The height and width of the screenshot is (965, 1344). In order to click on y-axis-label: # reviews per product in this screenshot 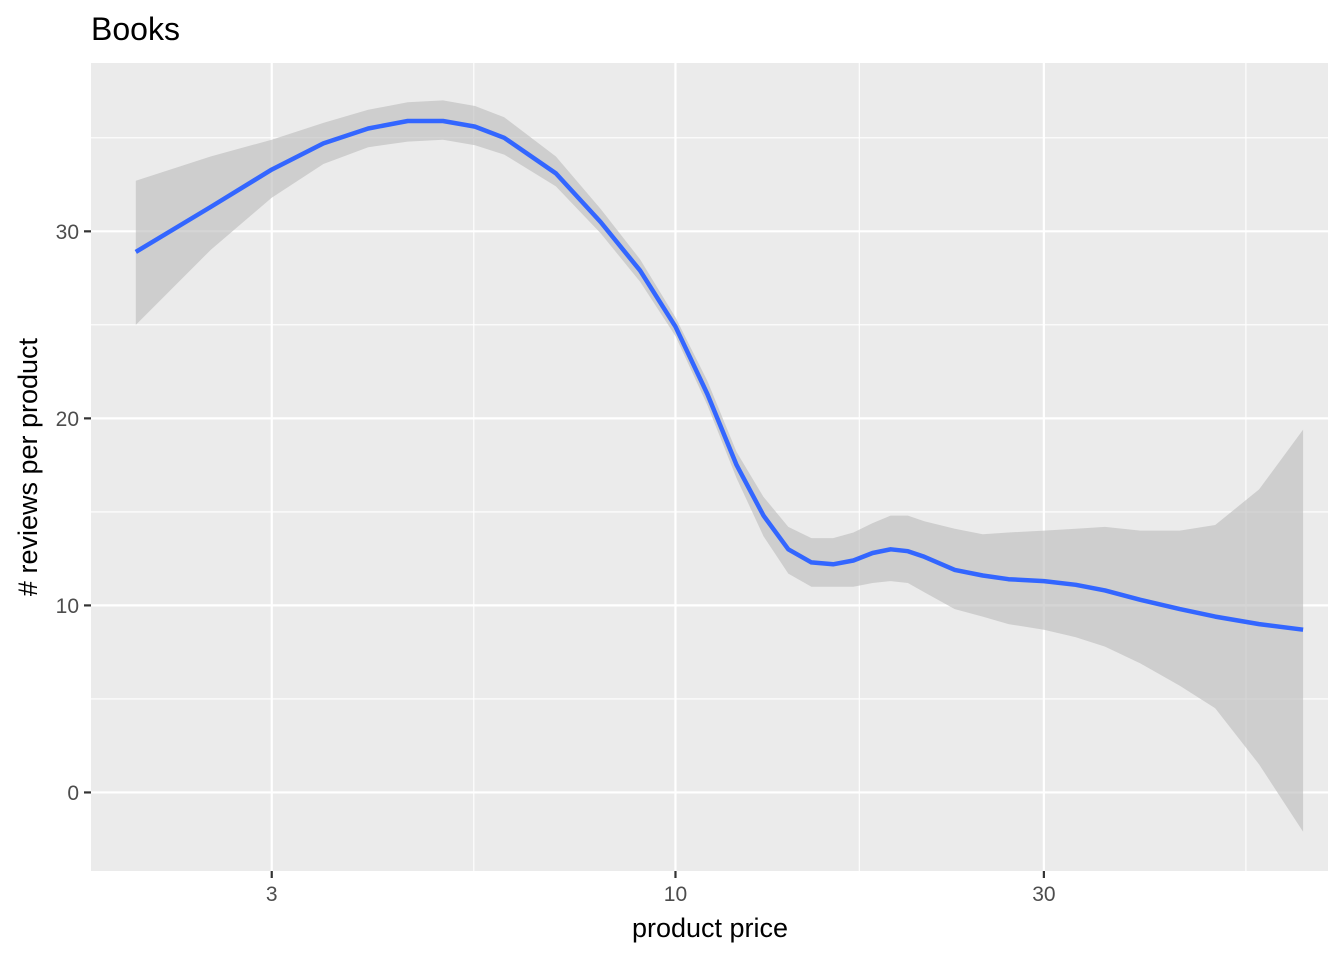, I will do `click(28, 466)`.